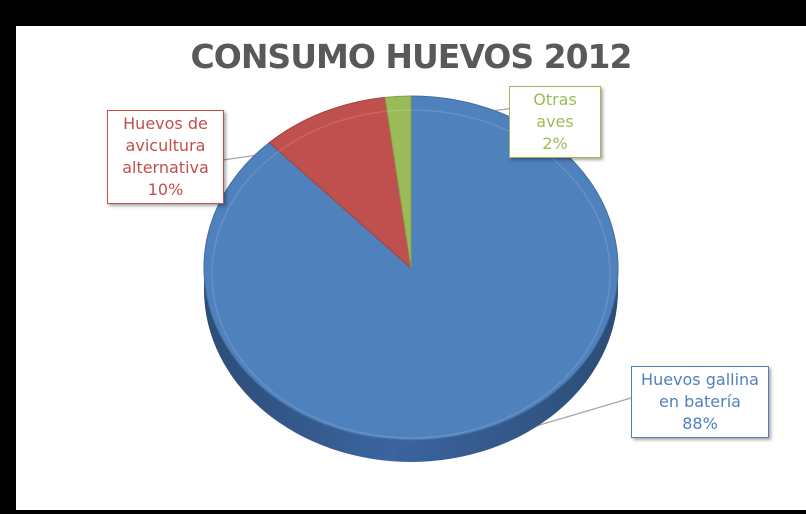 Image resolution: width=806 pixels, height=514 pixels. What do you see at coordinates (165, 189) in the screenshot?
I see `label-avicultura-value: 10%` at bounding box center [165, 189].